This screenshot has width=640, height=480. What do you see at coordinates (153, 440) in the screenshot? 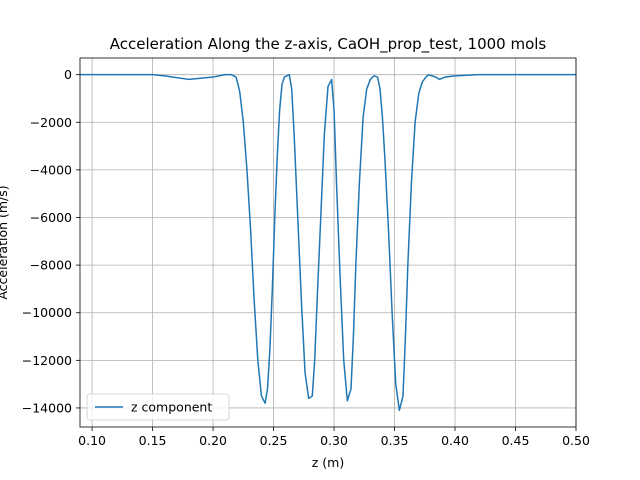
I see `x-tick-label: 0.15` at bounding box center [153, 440].